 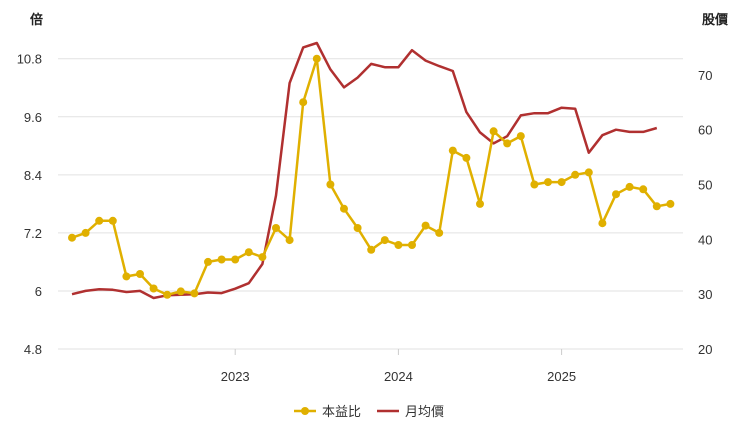 I want to click on x-tick-label: 2024, so click(x=398, y=376).